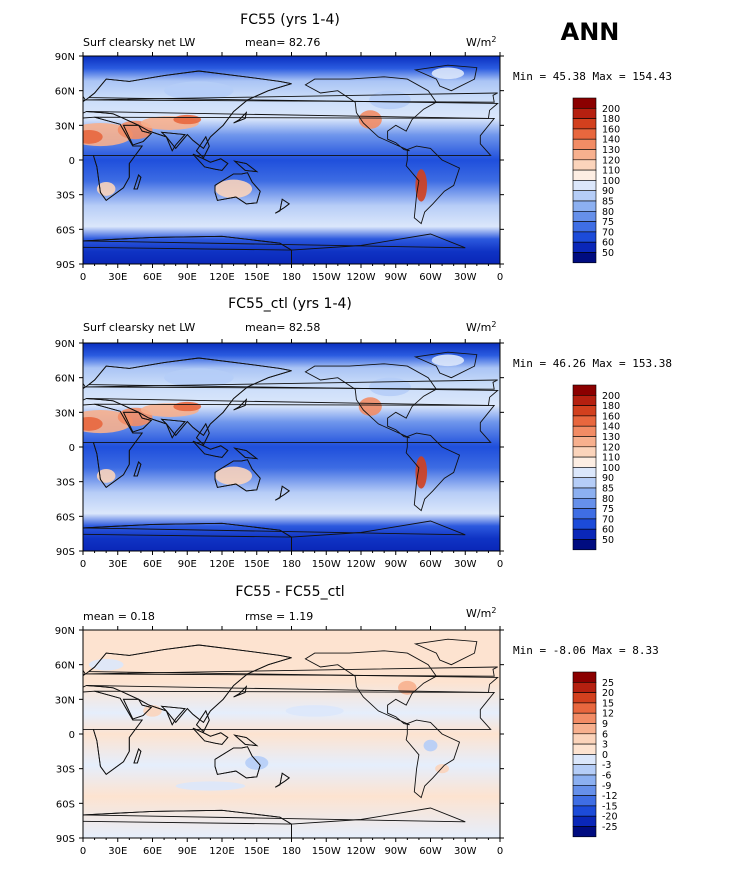 The height and width of the screenshot is (870, 733). I want to click on panel-left-label: mean = 0.18, so click(119, 616).